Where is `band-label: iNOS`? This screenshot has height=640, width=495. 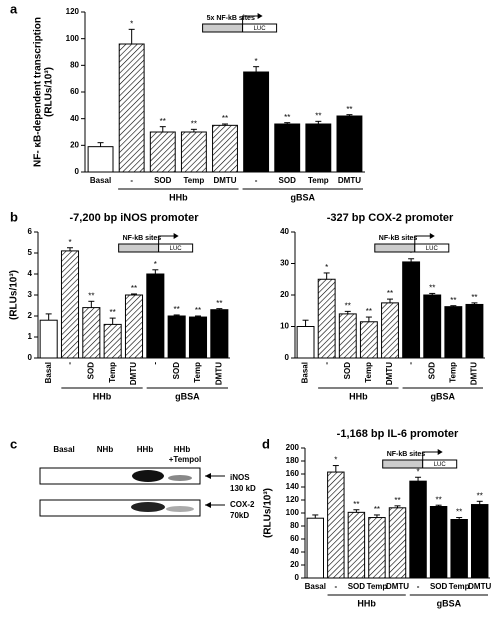
band-label: iNOS is located at coordinates (240, 477).